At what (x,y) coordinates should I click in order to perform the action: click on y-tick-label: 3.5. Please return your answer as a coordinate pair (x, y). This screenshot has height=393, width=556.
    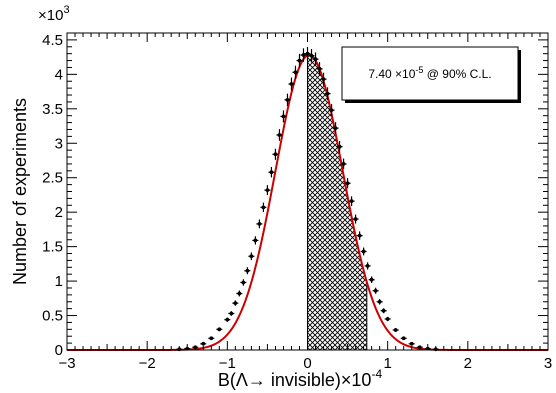
    Looking at the image, I should click on (52, 109).